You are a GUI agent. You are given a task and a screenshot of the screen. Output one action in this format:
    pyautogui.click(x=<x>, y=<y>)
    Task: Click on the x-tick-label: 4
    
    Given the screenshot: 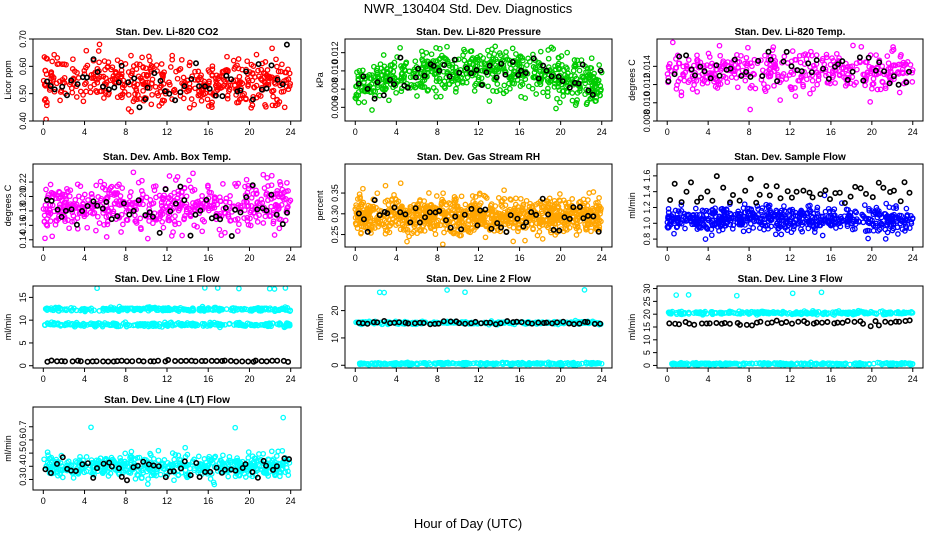 What is the action you would take?
    pyautogui.click(x=396, y=132)
    